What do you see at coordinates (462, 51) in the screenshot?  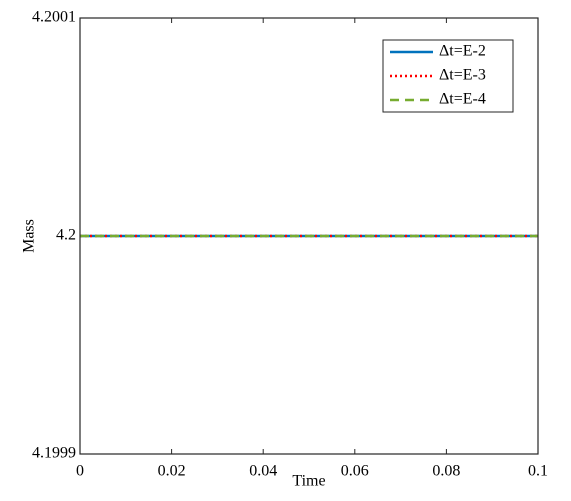 I see `legend-label: Δt=E-2` at bounding box center [462, 51].